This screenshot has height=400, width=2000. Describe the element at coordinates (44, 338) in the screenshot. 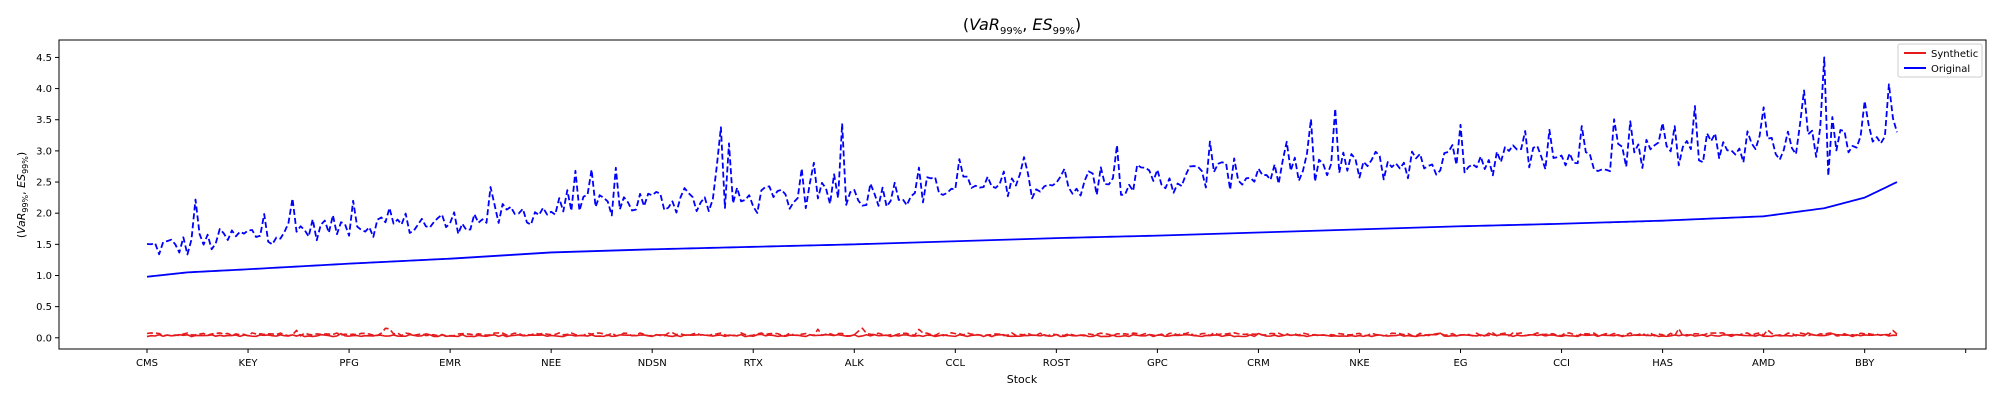

I see `y-tick-label: 0.0` at that location.